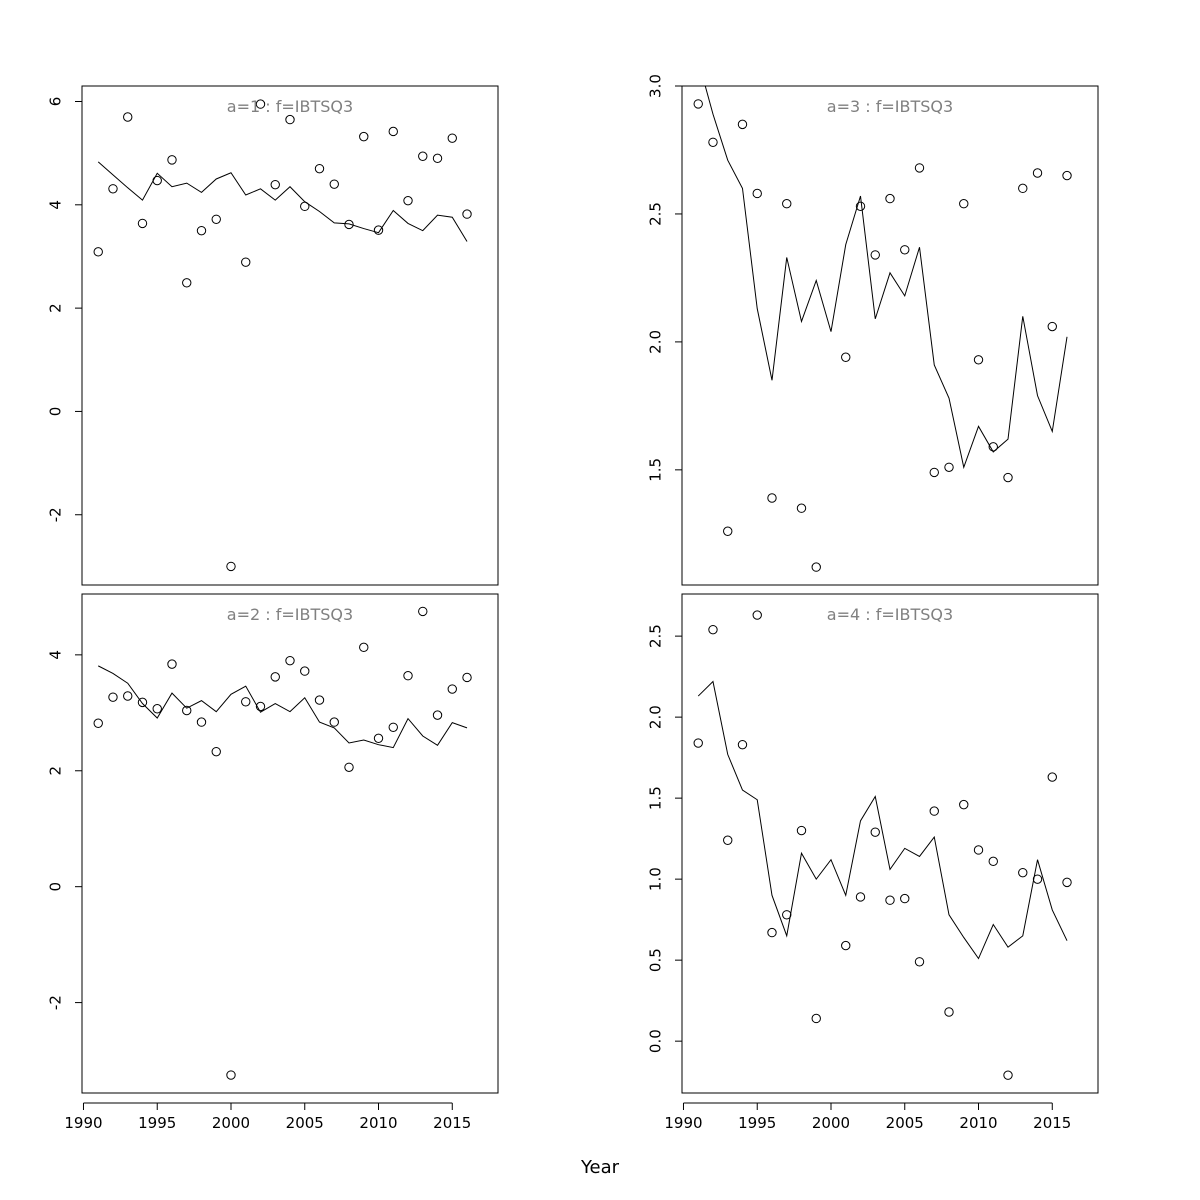 This screenshot has height=1200, width=1200. What do you see at coordinates (656, 86) in the screenshot?
I see `y-tick-label: 3.0` at bounding box center [656, 86].